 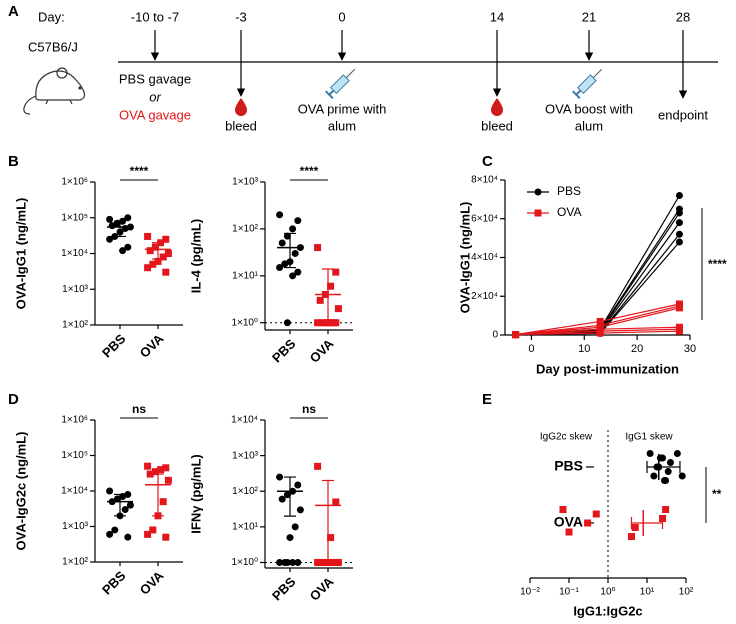 What do you see at coordinates (531, 349) in the screenshot?
I see `x-tick-label: 0` at bounding box center [531, 349].